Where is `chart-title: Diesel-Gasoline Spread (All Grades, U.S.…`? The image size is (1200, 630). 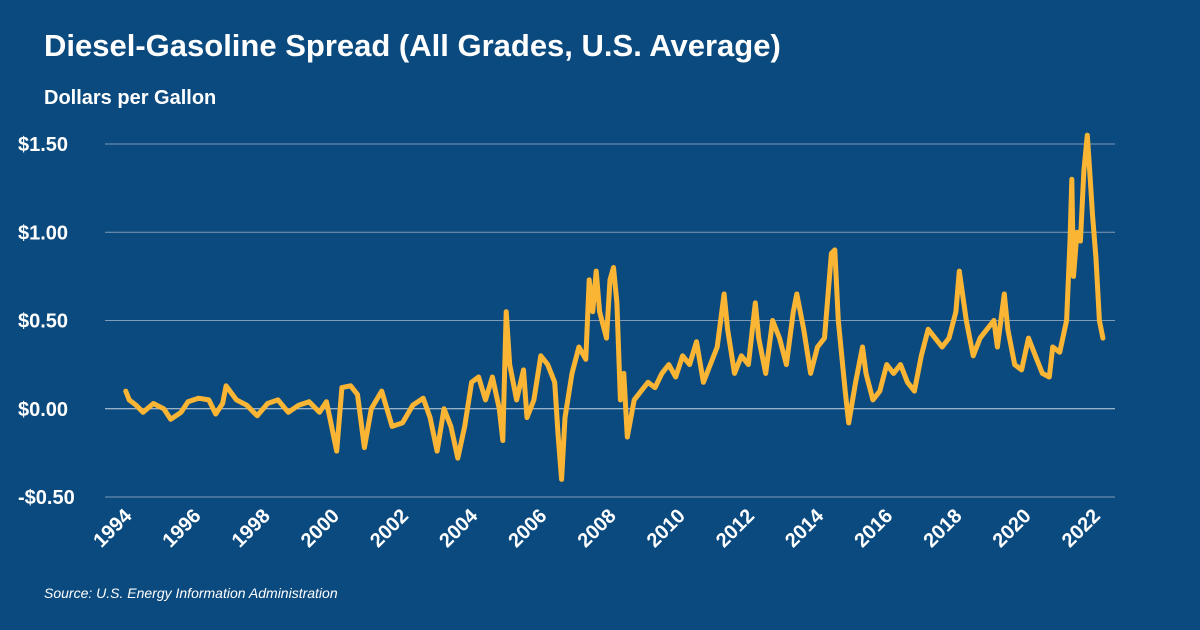
chart-title: Diesel-Gasoline Spread (All Grades, U.S.… is located at coordinates (412, 45).